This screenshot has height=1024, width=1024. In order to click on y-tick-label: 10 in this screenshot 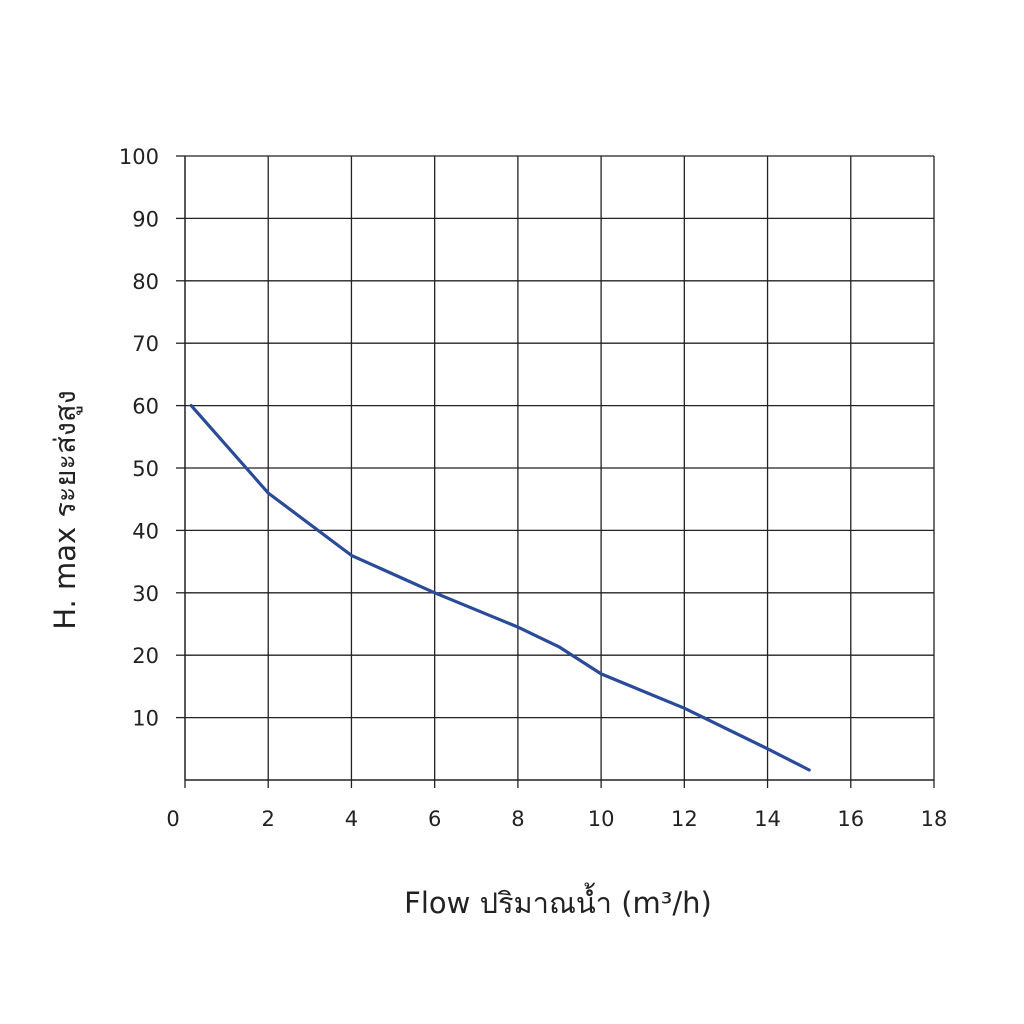, I will do `click(145, 719)`.